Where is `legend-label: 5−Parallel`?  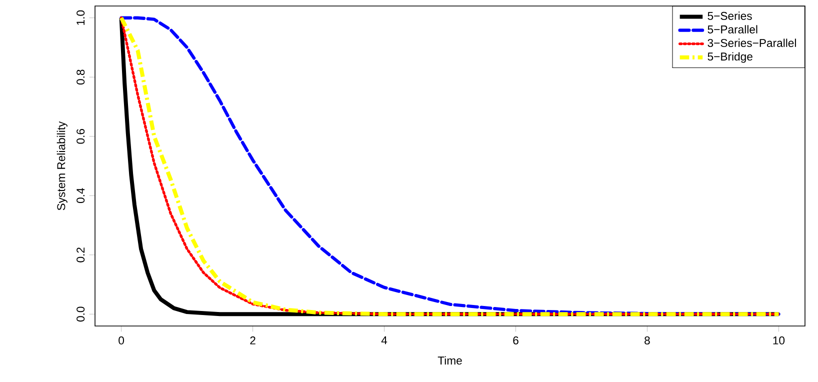
legend-label: 5−Parallel is located at coordinates (733, 29).